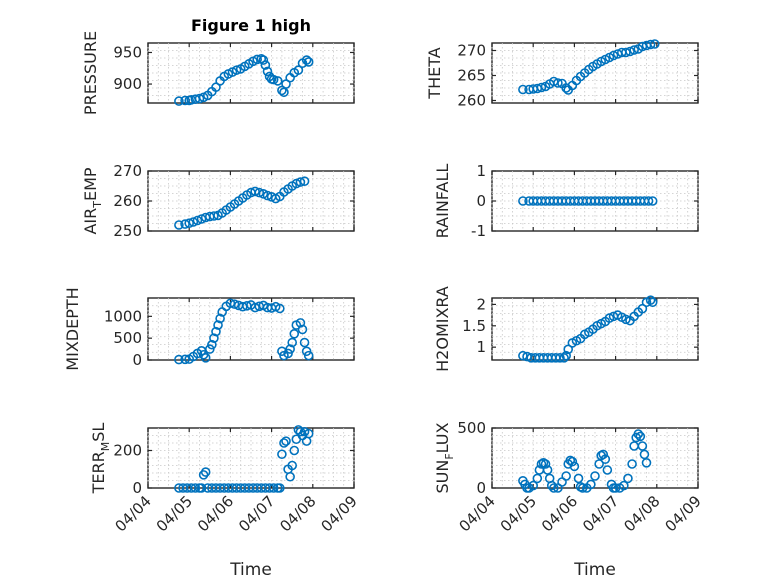  What do you see at coordinates (98, 432) in the screenshot?
I see `terr-msl-y-label-rest: SL` at bounding box center [98, 432].